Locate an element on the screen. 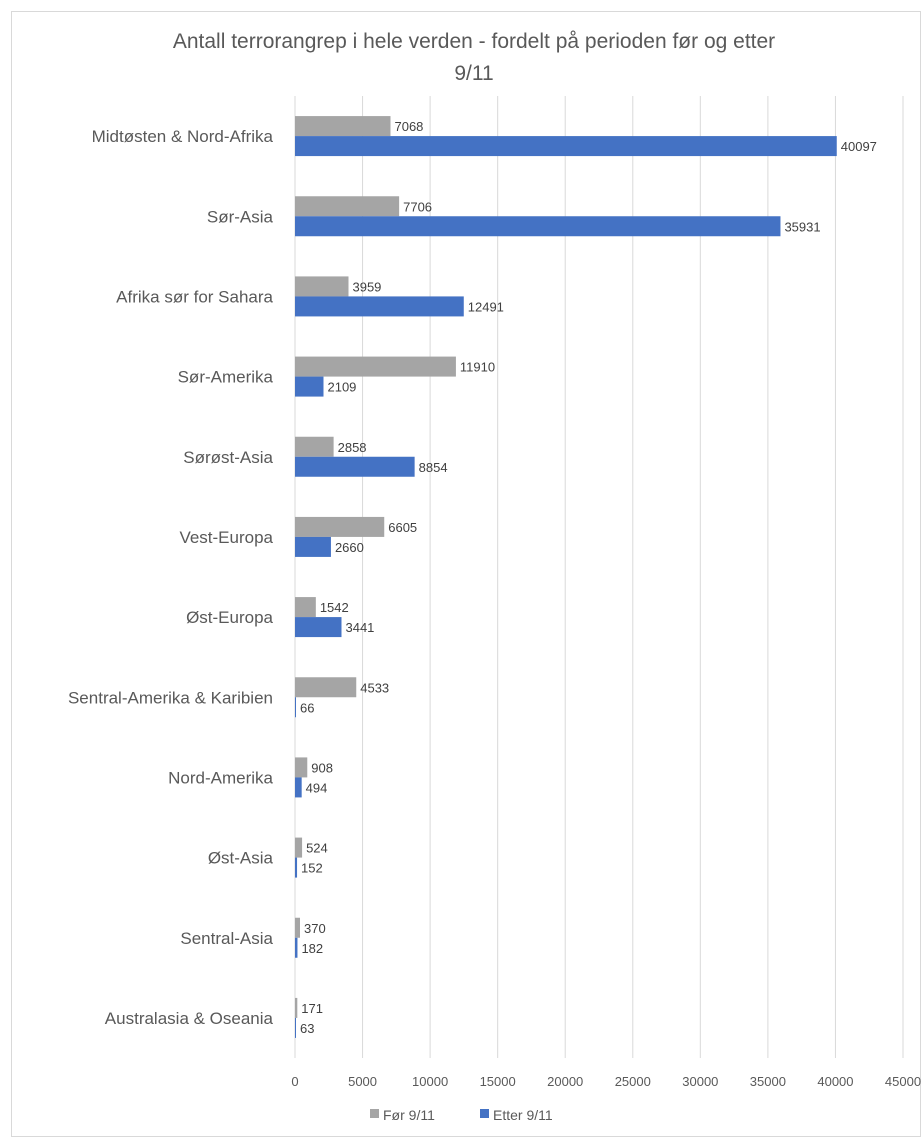 This screenshot has width=921, height=1137. data-label: 370 is located at coordinates (315, 928).